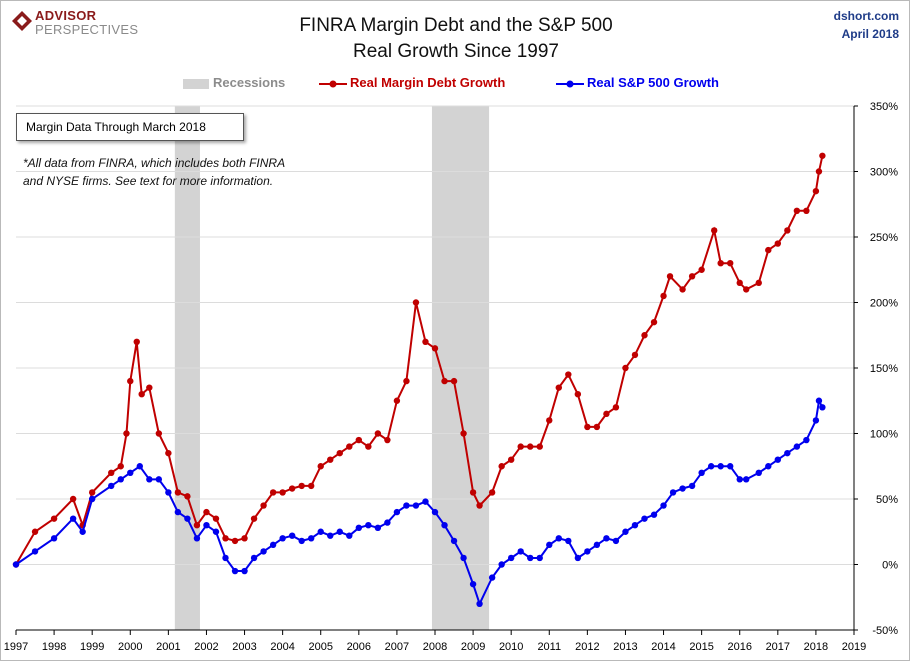 This screenshot has height=662, width=910. I want to click on chart-title-line2: Real Growth Since 1997, so click(456, 51).